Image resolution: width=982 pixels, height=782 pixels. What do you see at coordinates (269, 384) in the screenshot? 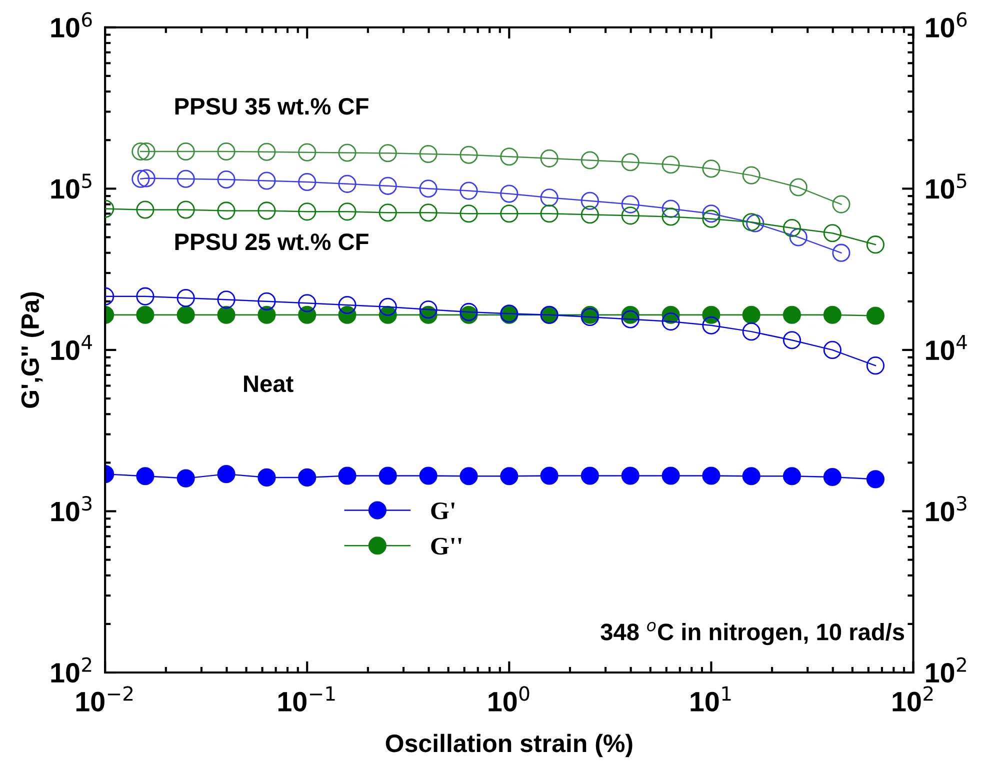
I see `annotation: Neat` at bounding box center [269, 384].